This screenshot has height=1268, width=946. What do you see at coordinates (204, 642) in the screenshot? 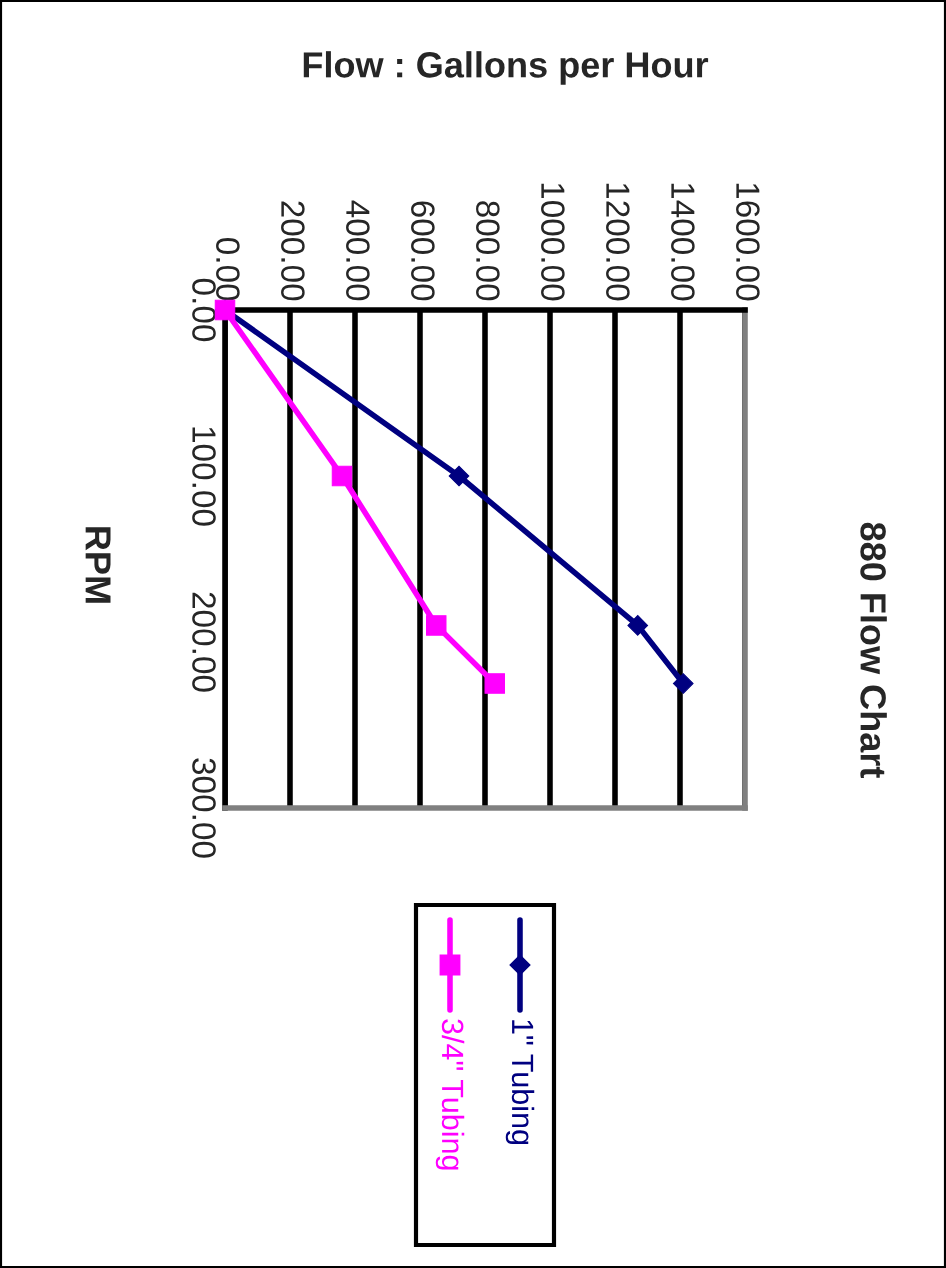
I see `y-tick-label: 200.00` at bounding box center [204, 642].